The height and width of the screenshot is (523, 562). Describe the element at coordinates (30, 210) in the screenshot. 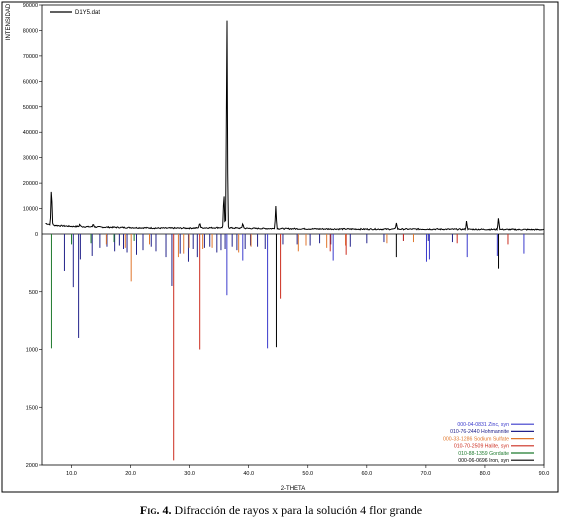

I see `y-tick-label: 10000` at that location.